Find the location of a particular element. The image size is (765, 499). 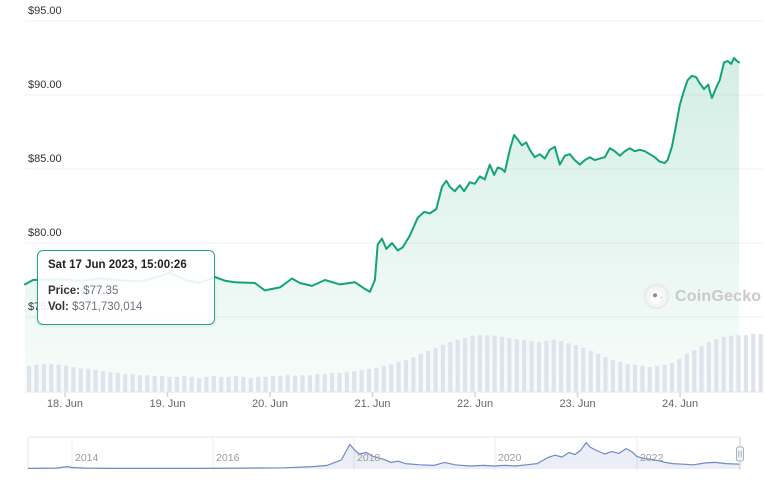

tooltip-volume-value: $371,730,014 is located at coordinates (107, 307).